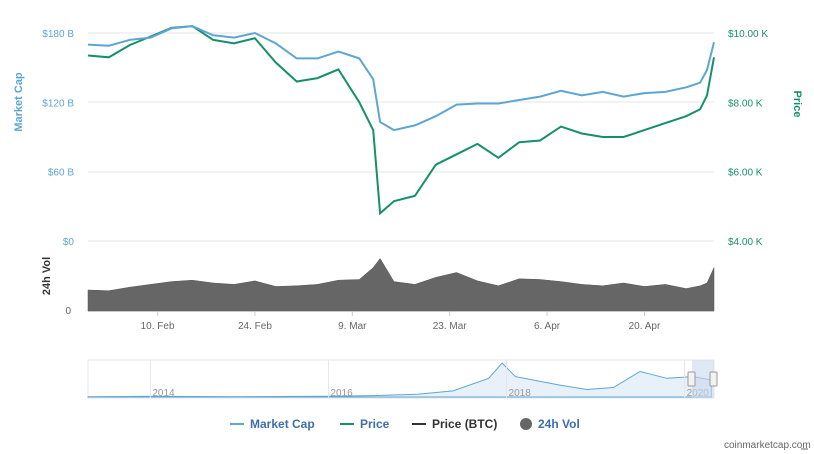 This screenshot has width=814, height=454. I want to click on right-tick-label: $8.00 K, so click(745, 103).